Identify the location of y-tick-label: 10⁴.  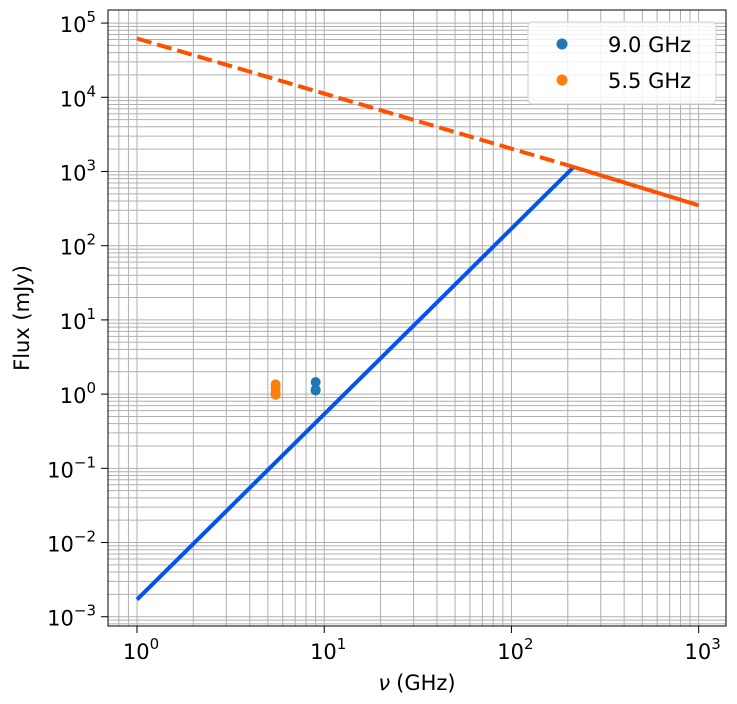
(78, 96).